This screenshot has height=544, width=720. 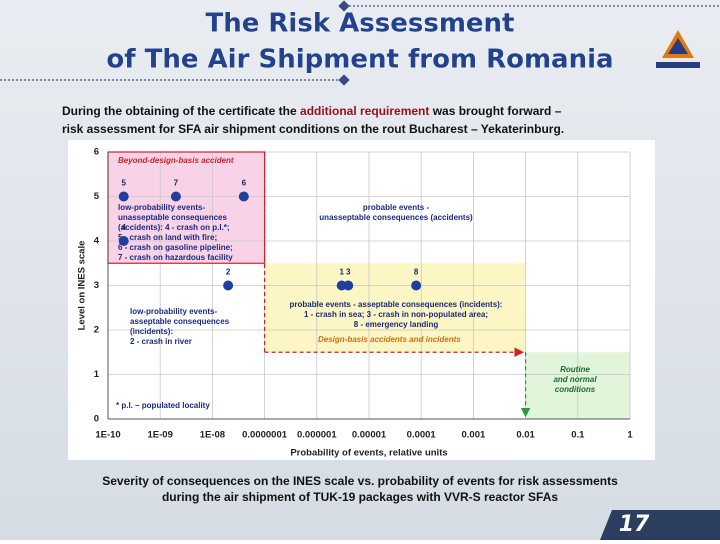 I want to click on x-tick-label: 1, so click(x=630, y=435).